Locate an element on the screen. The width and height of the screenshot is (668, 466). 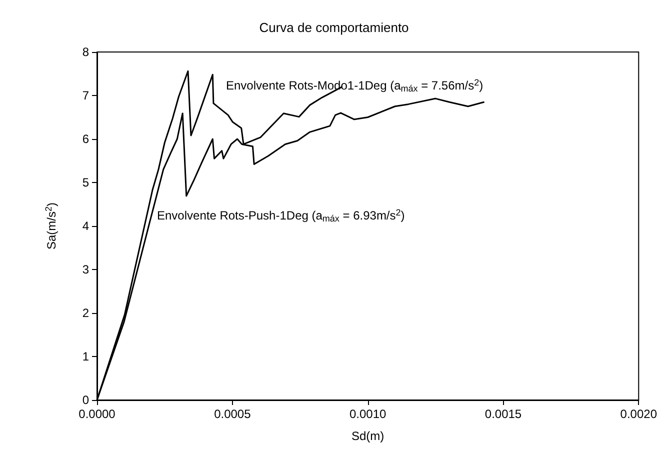
x-axis-title: Sd(m) is located at coordinates (367, 436).